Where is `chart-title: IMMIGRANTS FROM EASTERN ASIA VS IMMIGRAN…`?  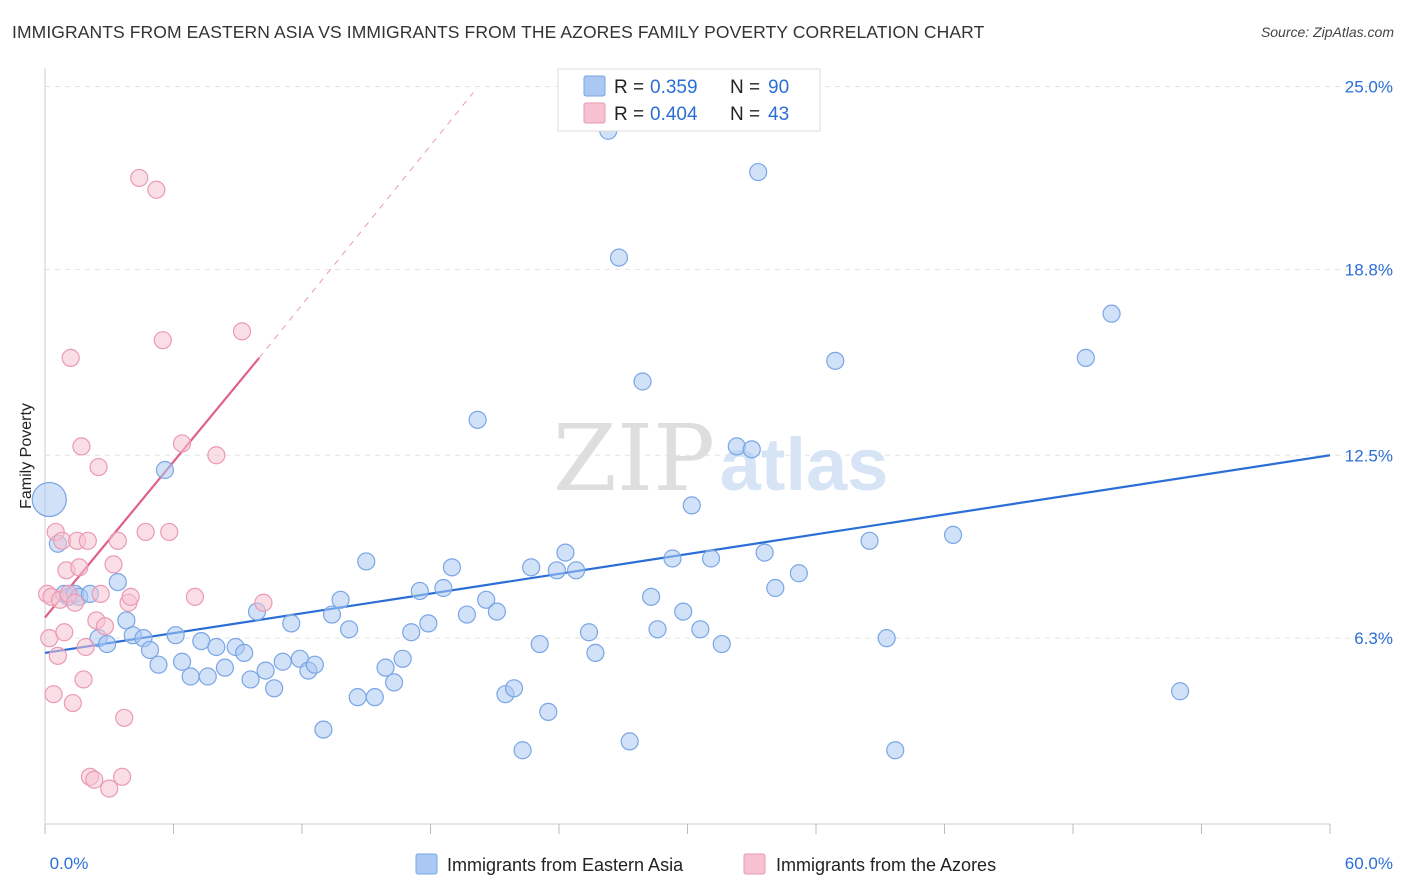 chart-title: IMMIGRANTS FROM EASTERN ASIA VS IMMIGRAN… is located at coordinates (498, 32).